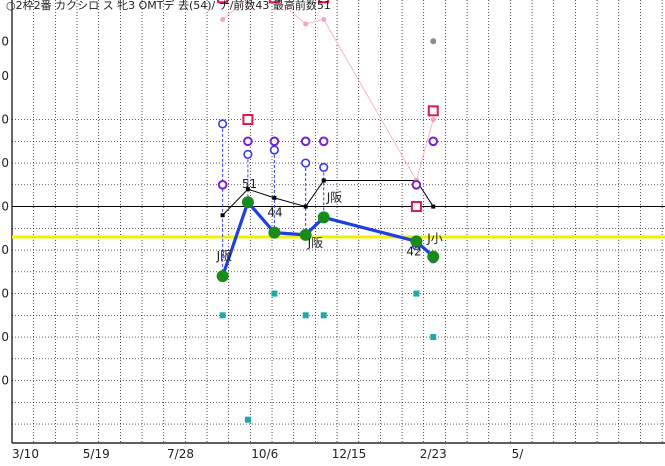  Describe the element at coordinates (274, 213) in the screenshot. I see `point-label: 44` at that location.